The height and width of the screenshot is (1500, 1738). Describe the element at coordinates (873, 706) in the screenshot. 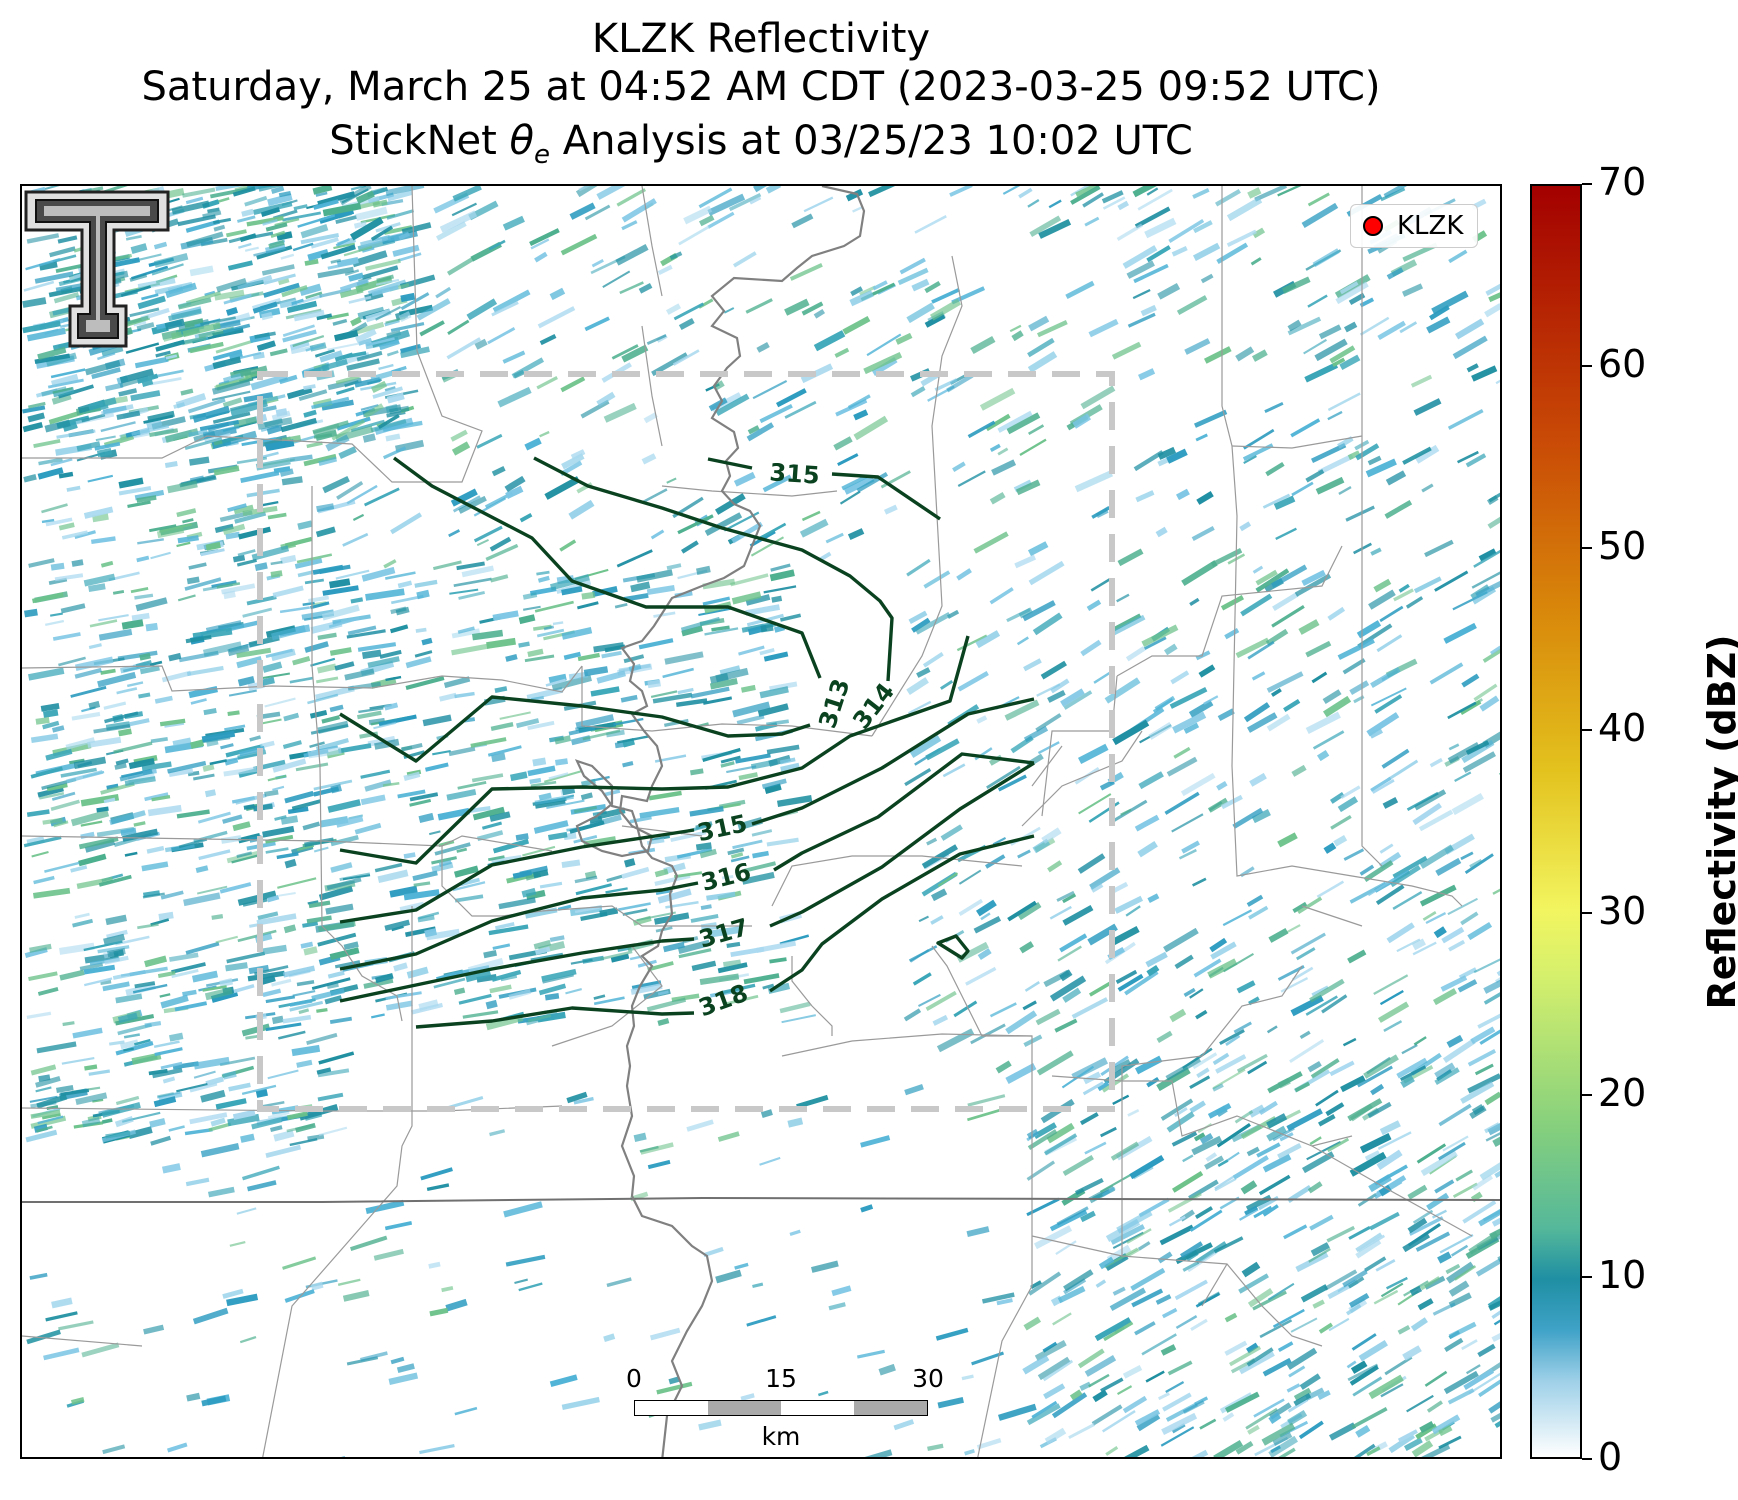

I see `contour-label-314: 314` at that location.